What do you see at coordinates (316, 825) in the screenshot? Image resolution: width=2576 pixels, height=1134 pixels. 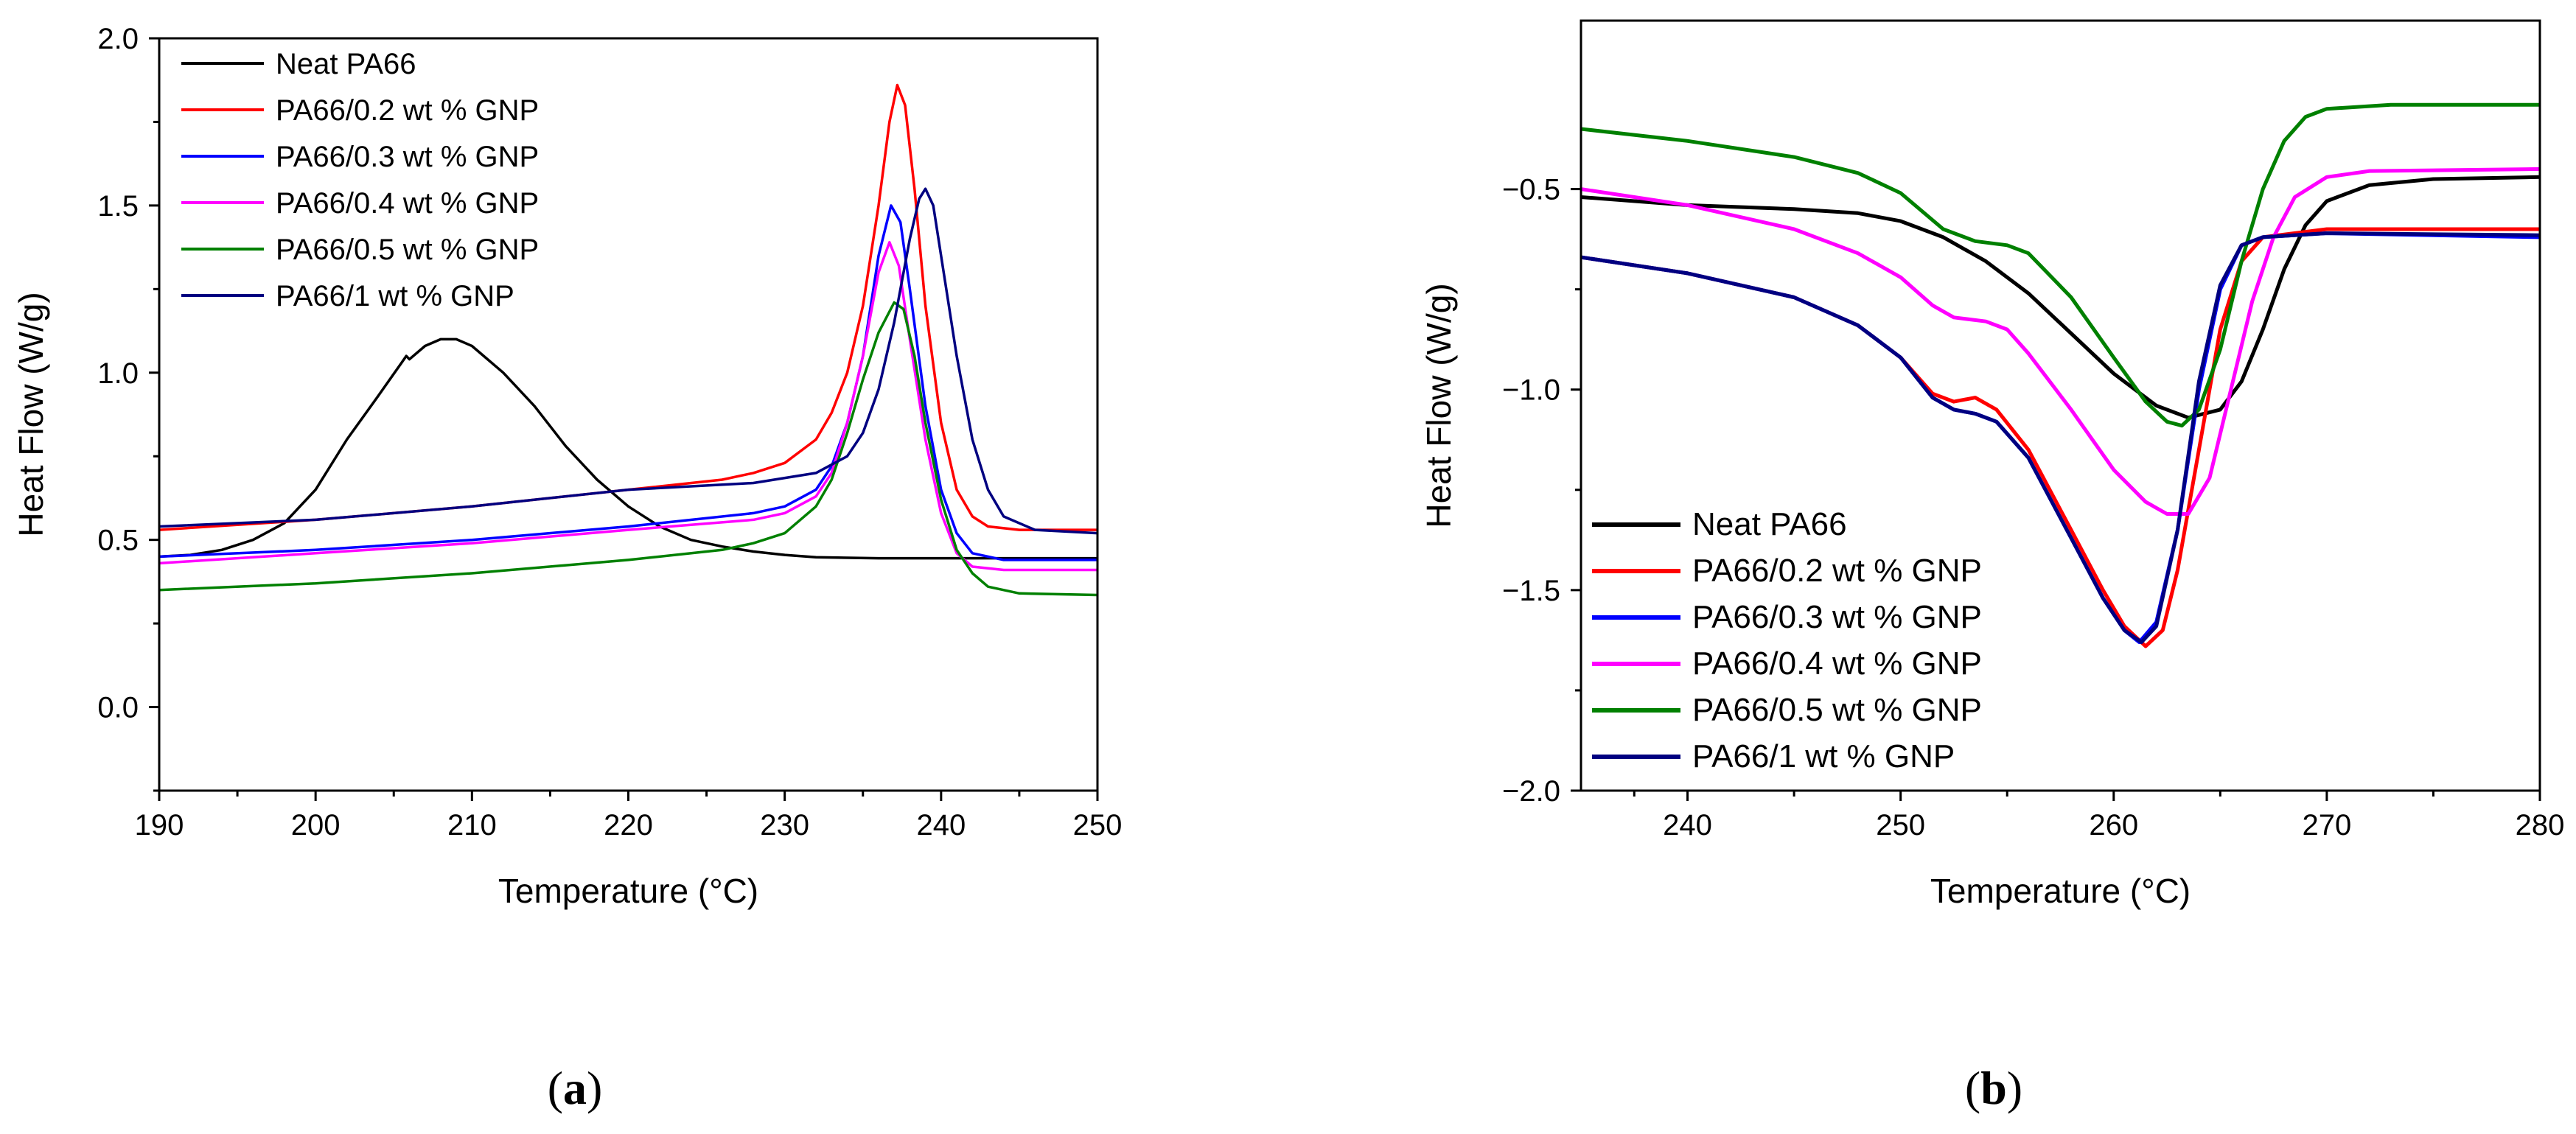 I see `x-tick-label: 200` at bounding box center [316, 825].